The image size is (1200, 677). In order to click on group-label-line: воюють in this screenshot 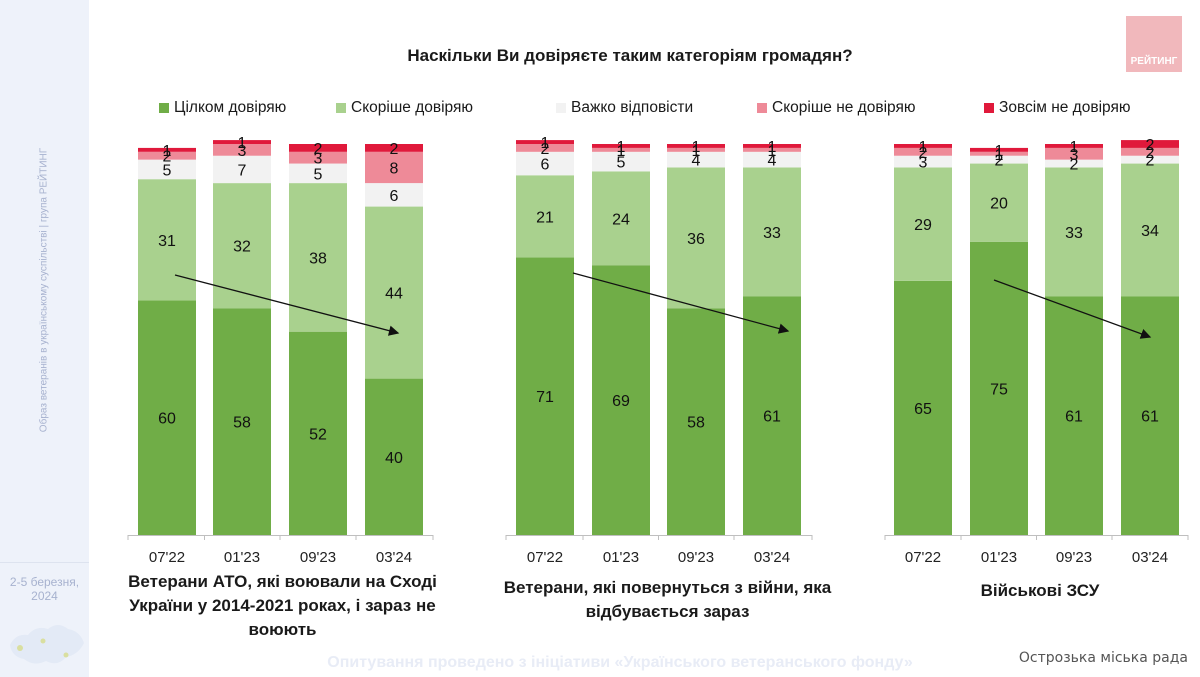, I will do `click(282, 629)`.